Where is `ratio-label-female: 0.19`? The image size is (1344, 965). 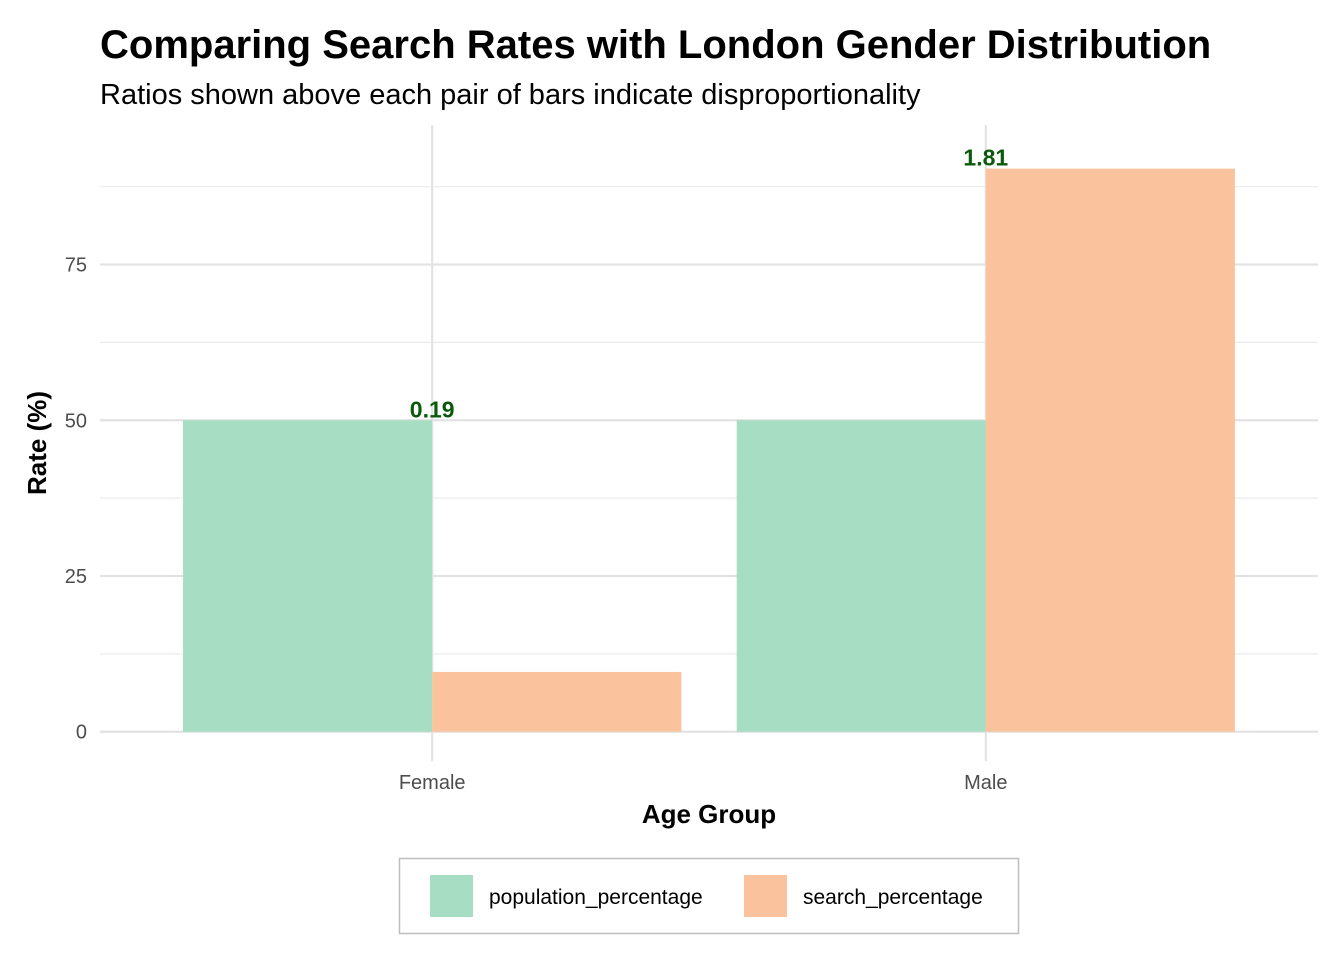 ratio-label-female: 0.19 is located at coordinates (432, 409).